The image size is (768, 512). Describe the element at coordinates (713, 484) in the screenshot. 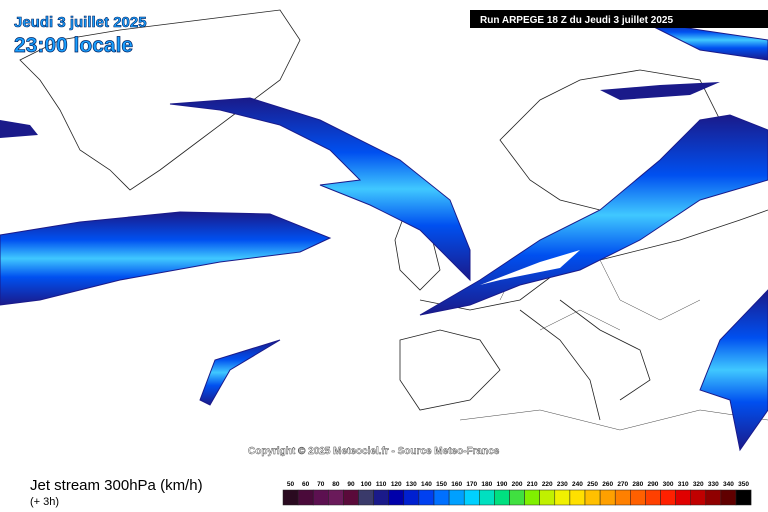

I see `legend-label: 330` at that location.